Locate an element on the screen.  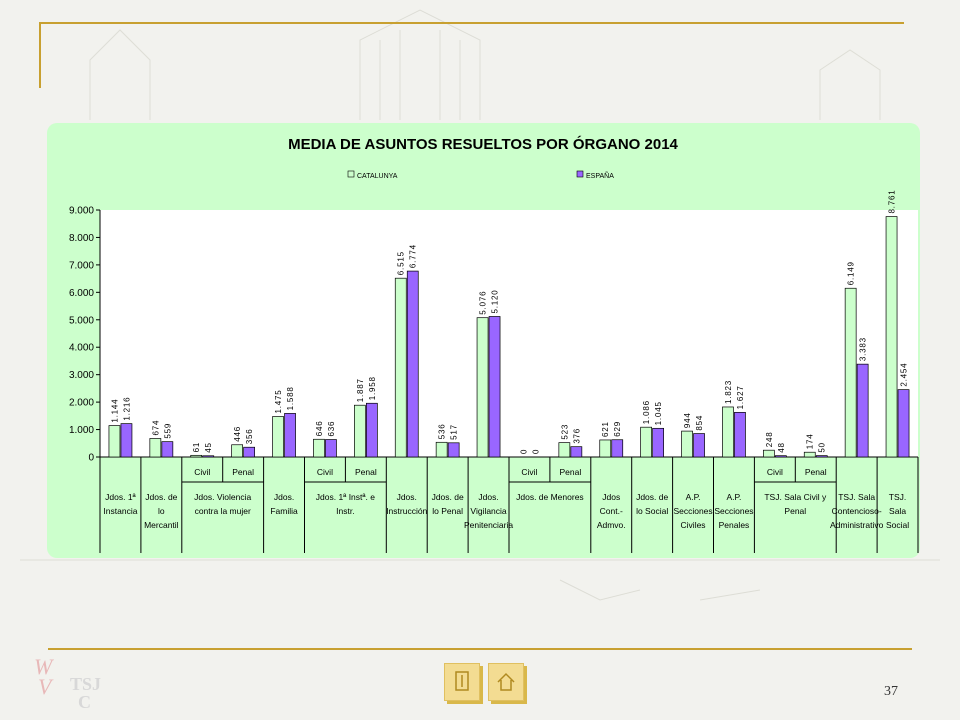
data-label-catalunya: 174 is located at coordinates (810, 441).